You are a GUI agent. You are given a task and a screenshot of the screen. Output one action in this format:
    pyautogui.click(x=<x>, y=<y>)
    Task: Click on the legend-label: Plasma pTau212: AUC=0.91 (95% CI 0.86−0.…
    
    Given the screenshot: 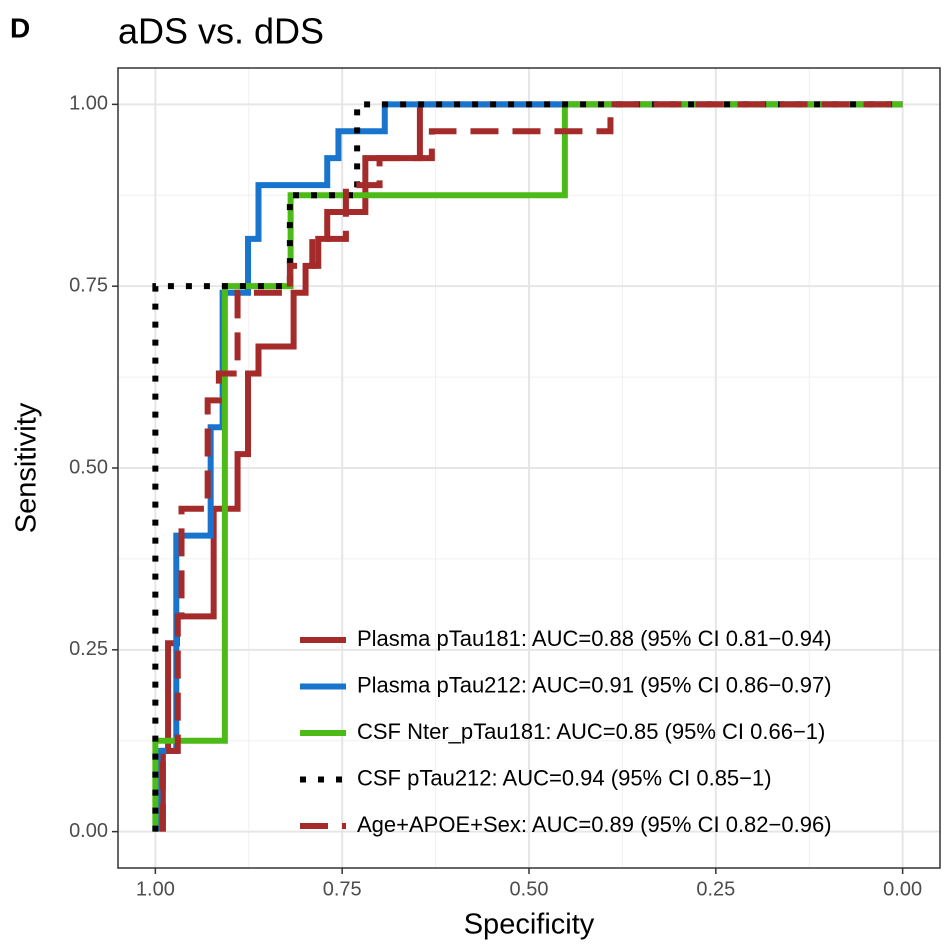 What is the action you would take?
    pyautogui.click(x=594, y=684)
    